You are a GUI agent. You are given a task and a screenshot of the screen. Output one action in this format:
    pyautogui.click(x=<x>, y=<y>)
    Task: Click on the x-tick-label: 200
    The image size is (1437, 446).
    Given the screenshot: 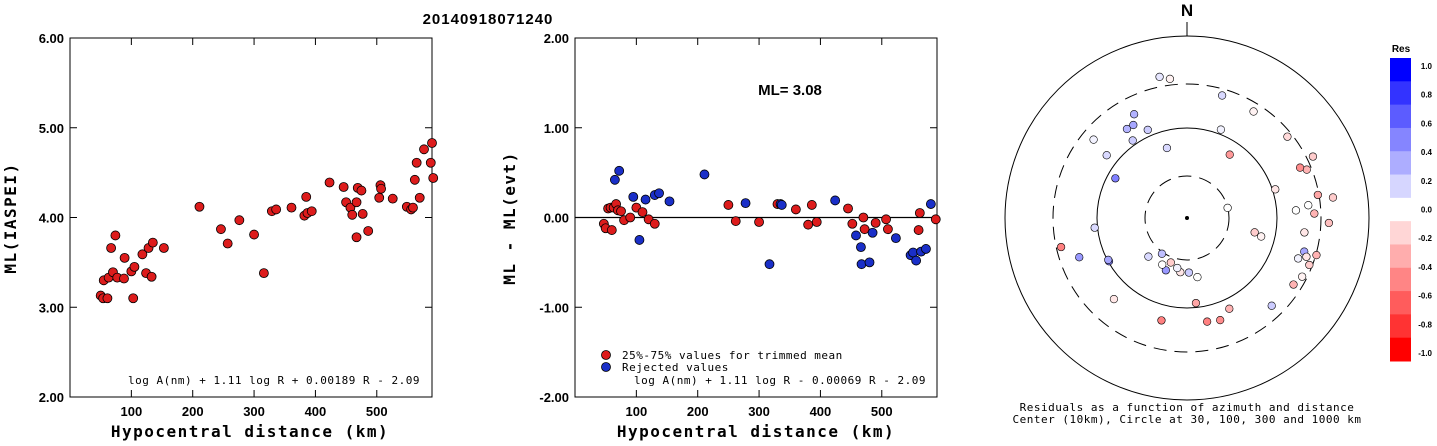 What is the action you would take?
    pyautogui.click(x=193, y=411)
    